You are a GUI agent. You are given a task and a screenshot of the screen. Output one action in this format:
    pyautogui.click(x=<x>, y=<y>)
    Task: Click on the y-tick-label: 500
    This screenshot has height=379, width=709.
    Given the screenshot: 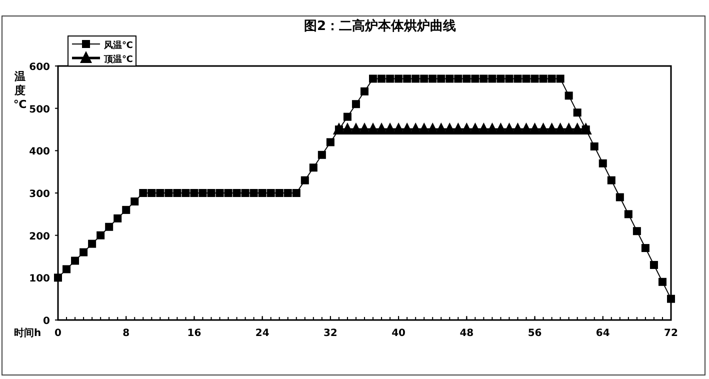 What is the action you would take?
    pyautogui.click(x=39, y=110)
    